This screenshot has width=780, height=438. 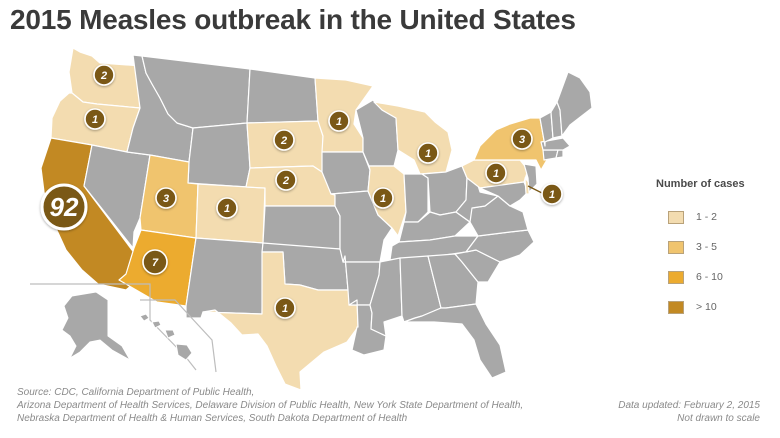 I want to click on legend-title: Number of cases, so click(x=700, y=184).